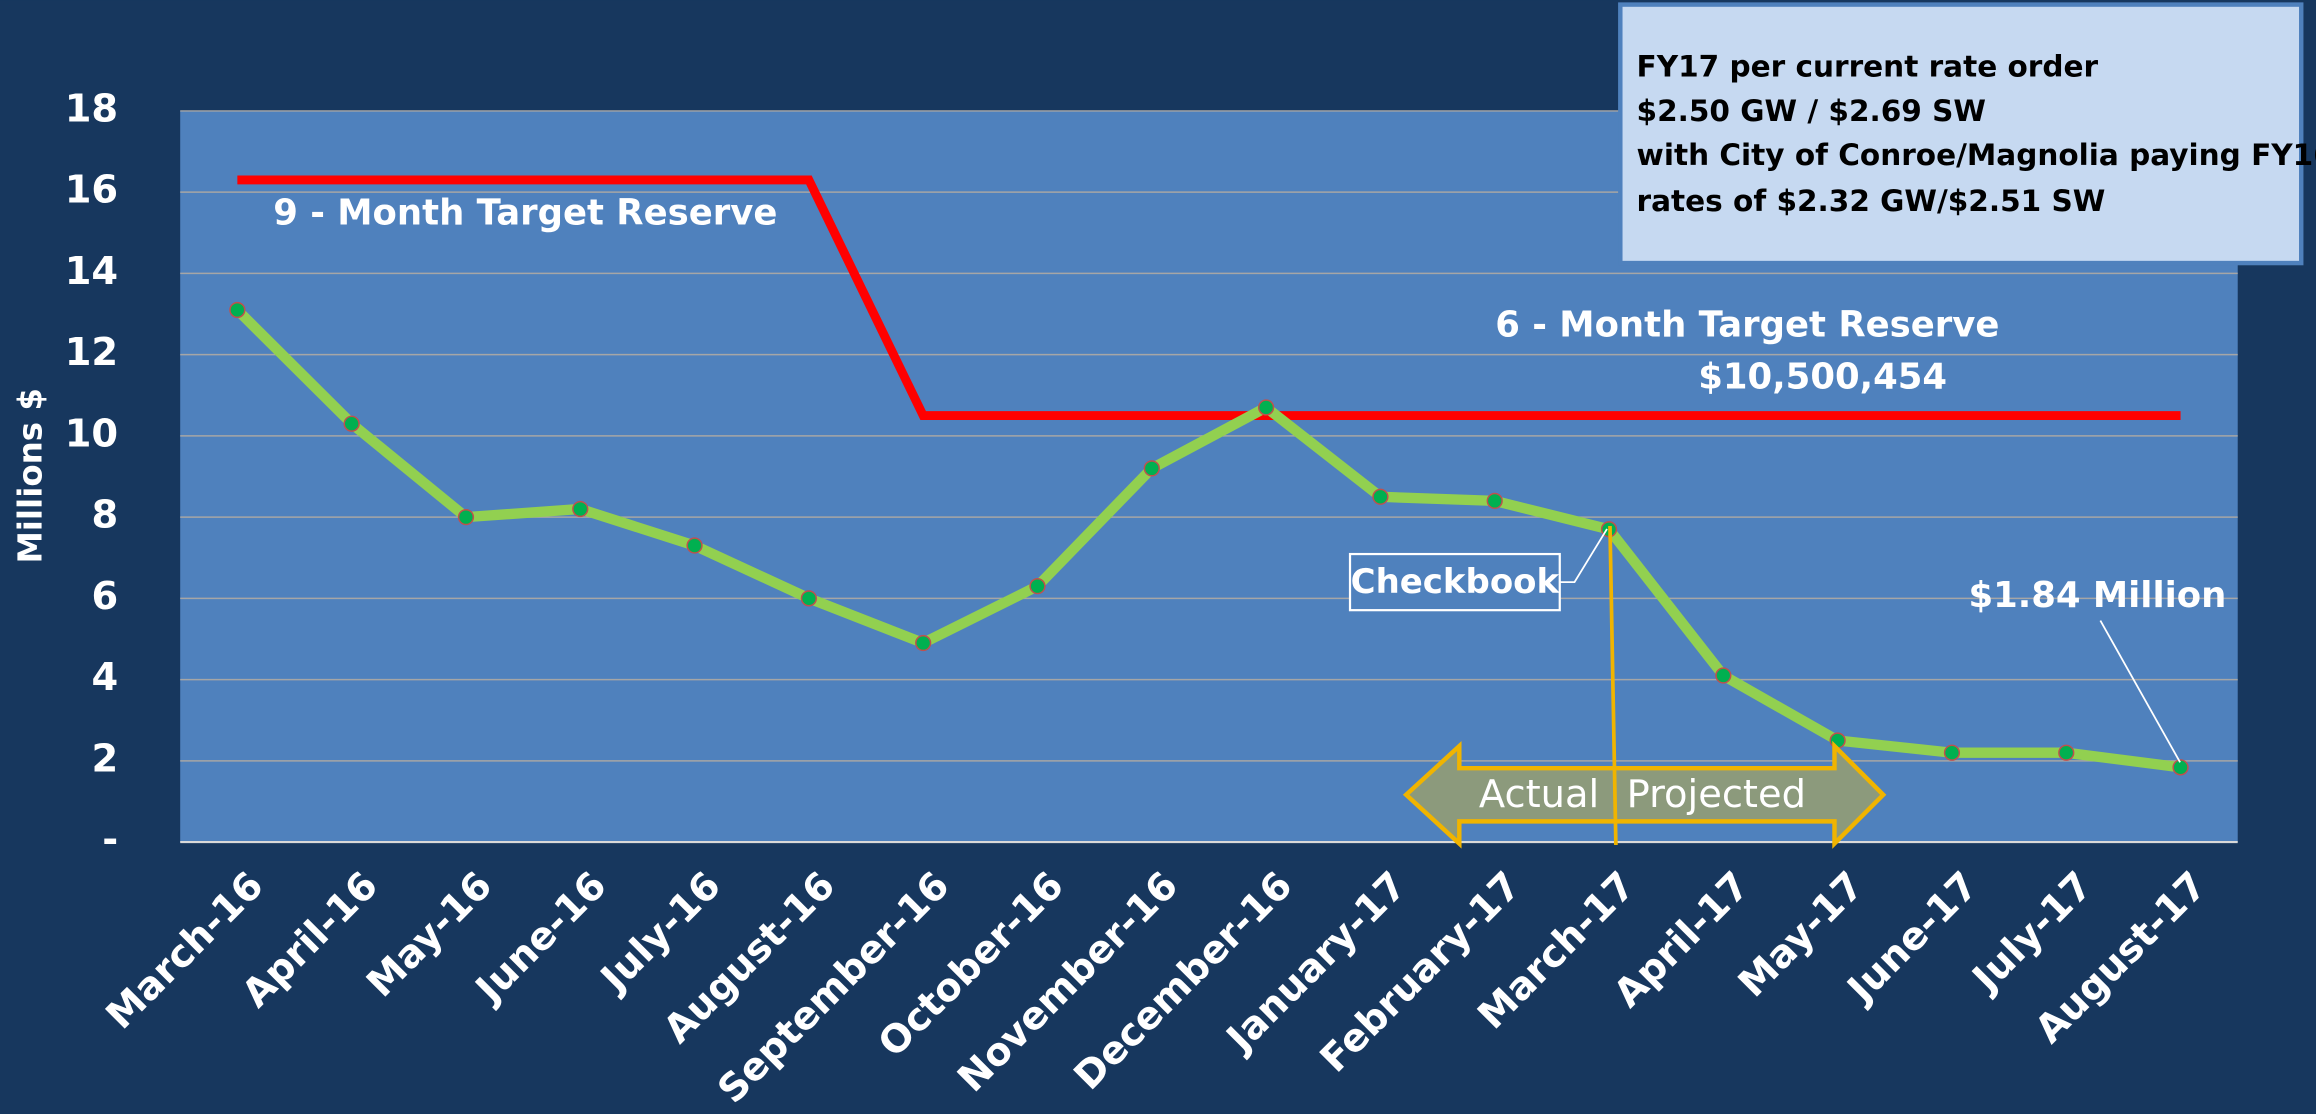 Image resolution: width=2316 pixels, height=1114 pixels. I want to click on rate-box-line: $2.50 GW / $2.69 SW, so click(1811, 111).